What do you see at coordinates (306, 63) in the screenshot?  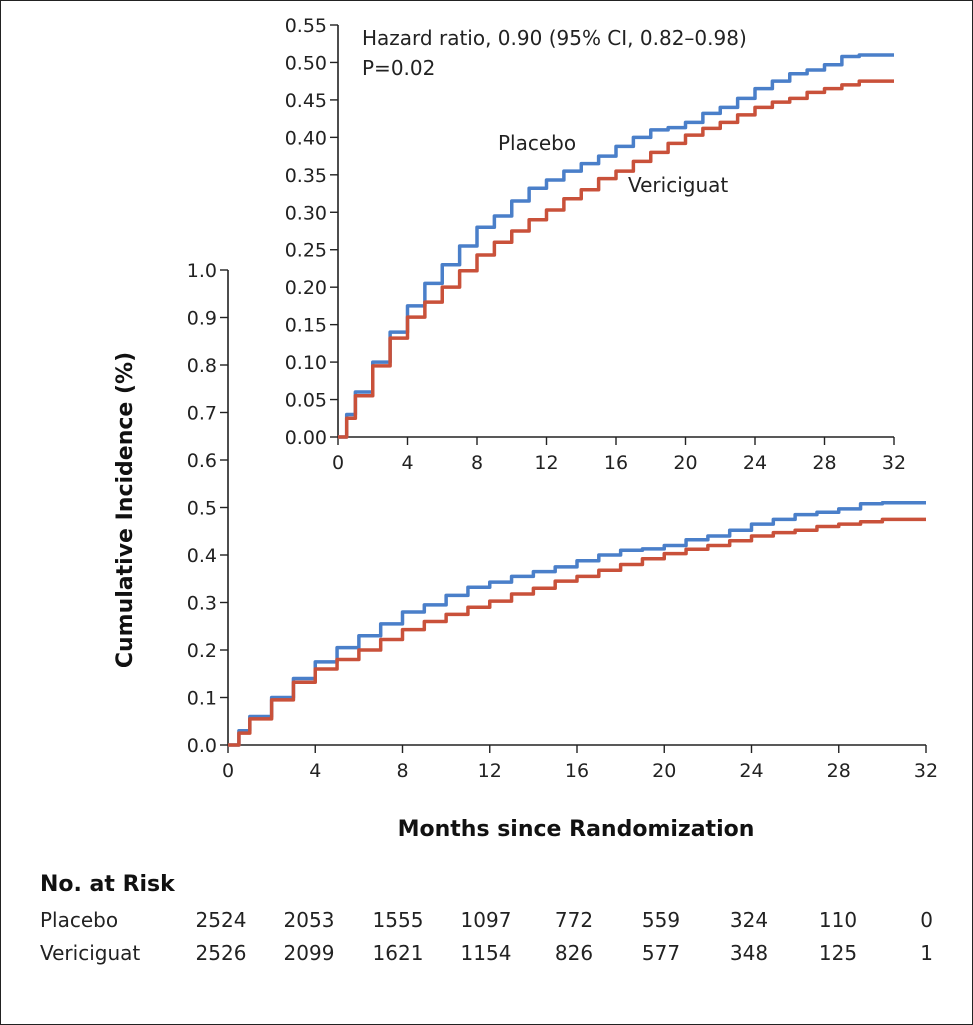 I see `inset-y-tick-label: 0.50` at bounding box center [306, 63].